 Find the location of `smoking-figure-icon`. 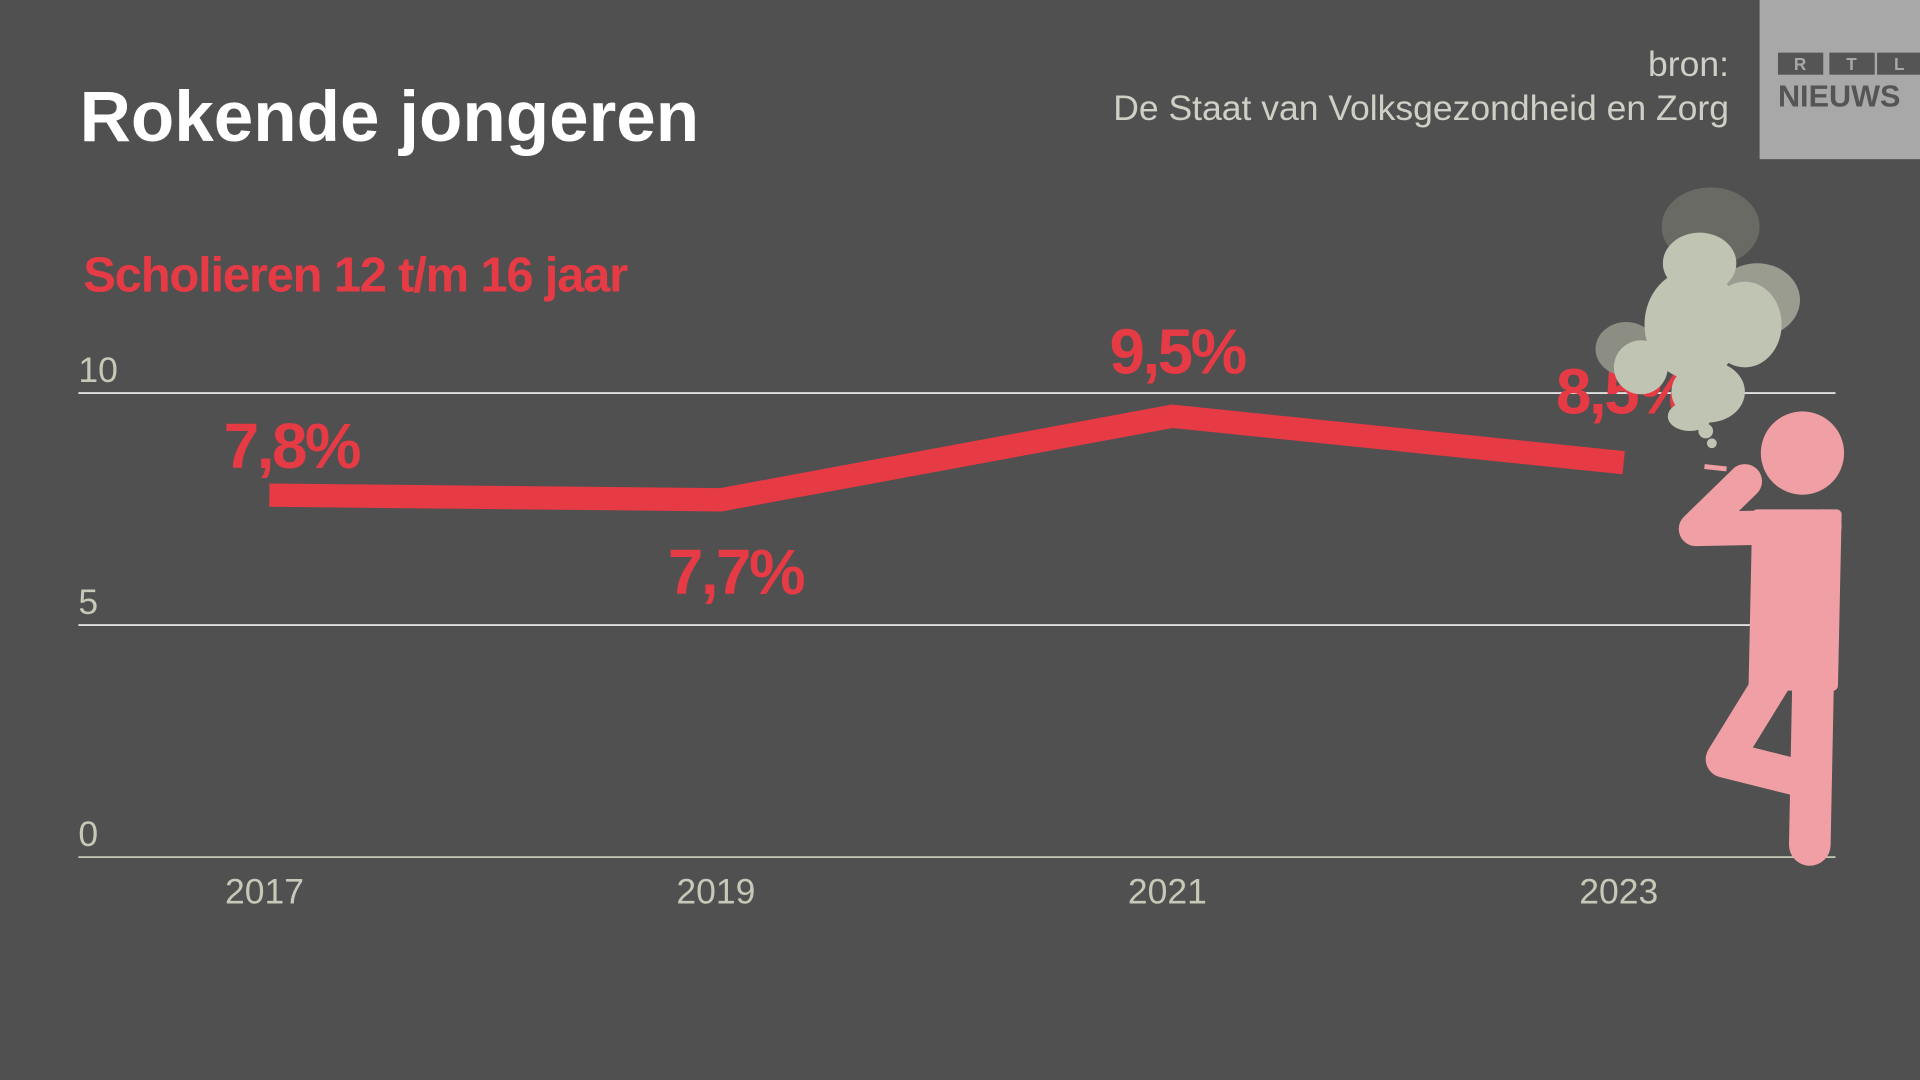

smoking-figure-icon is located at coordinates (1720, 526).